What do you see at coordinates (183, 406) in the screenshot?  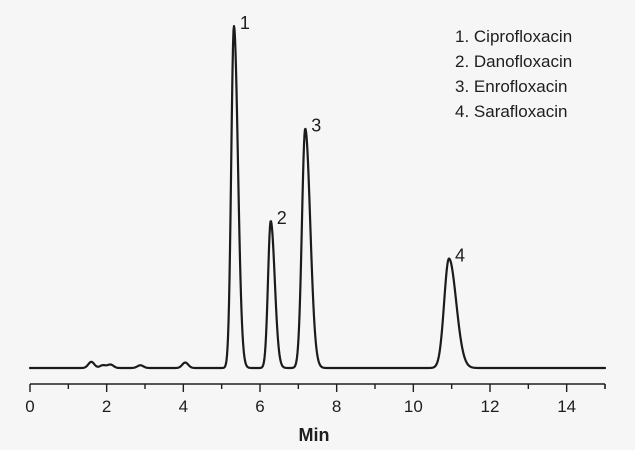 I see `x-tick-label: 4` at bounding box center [183, 406].